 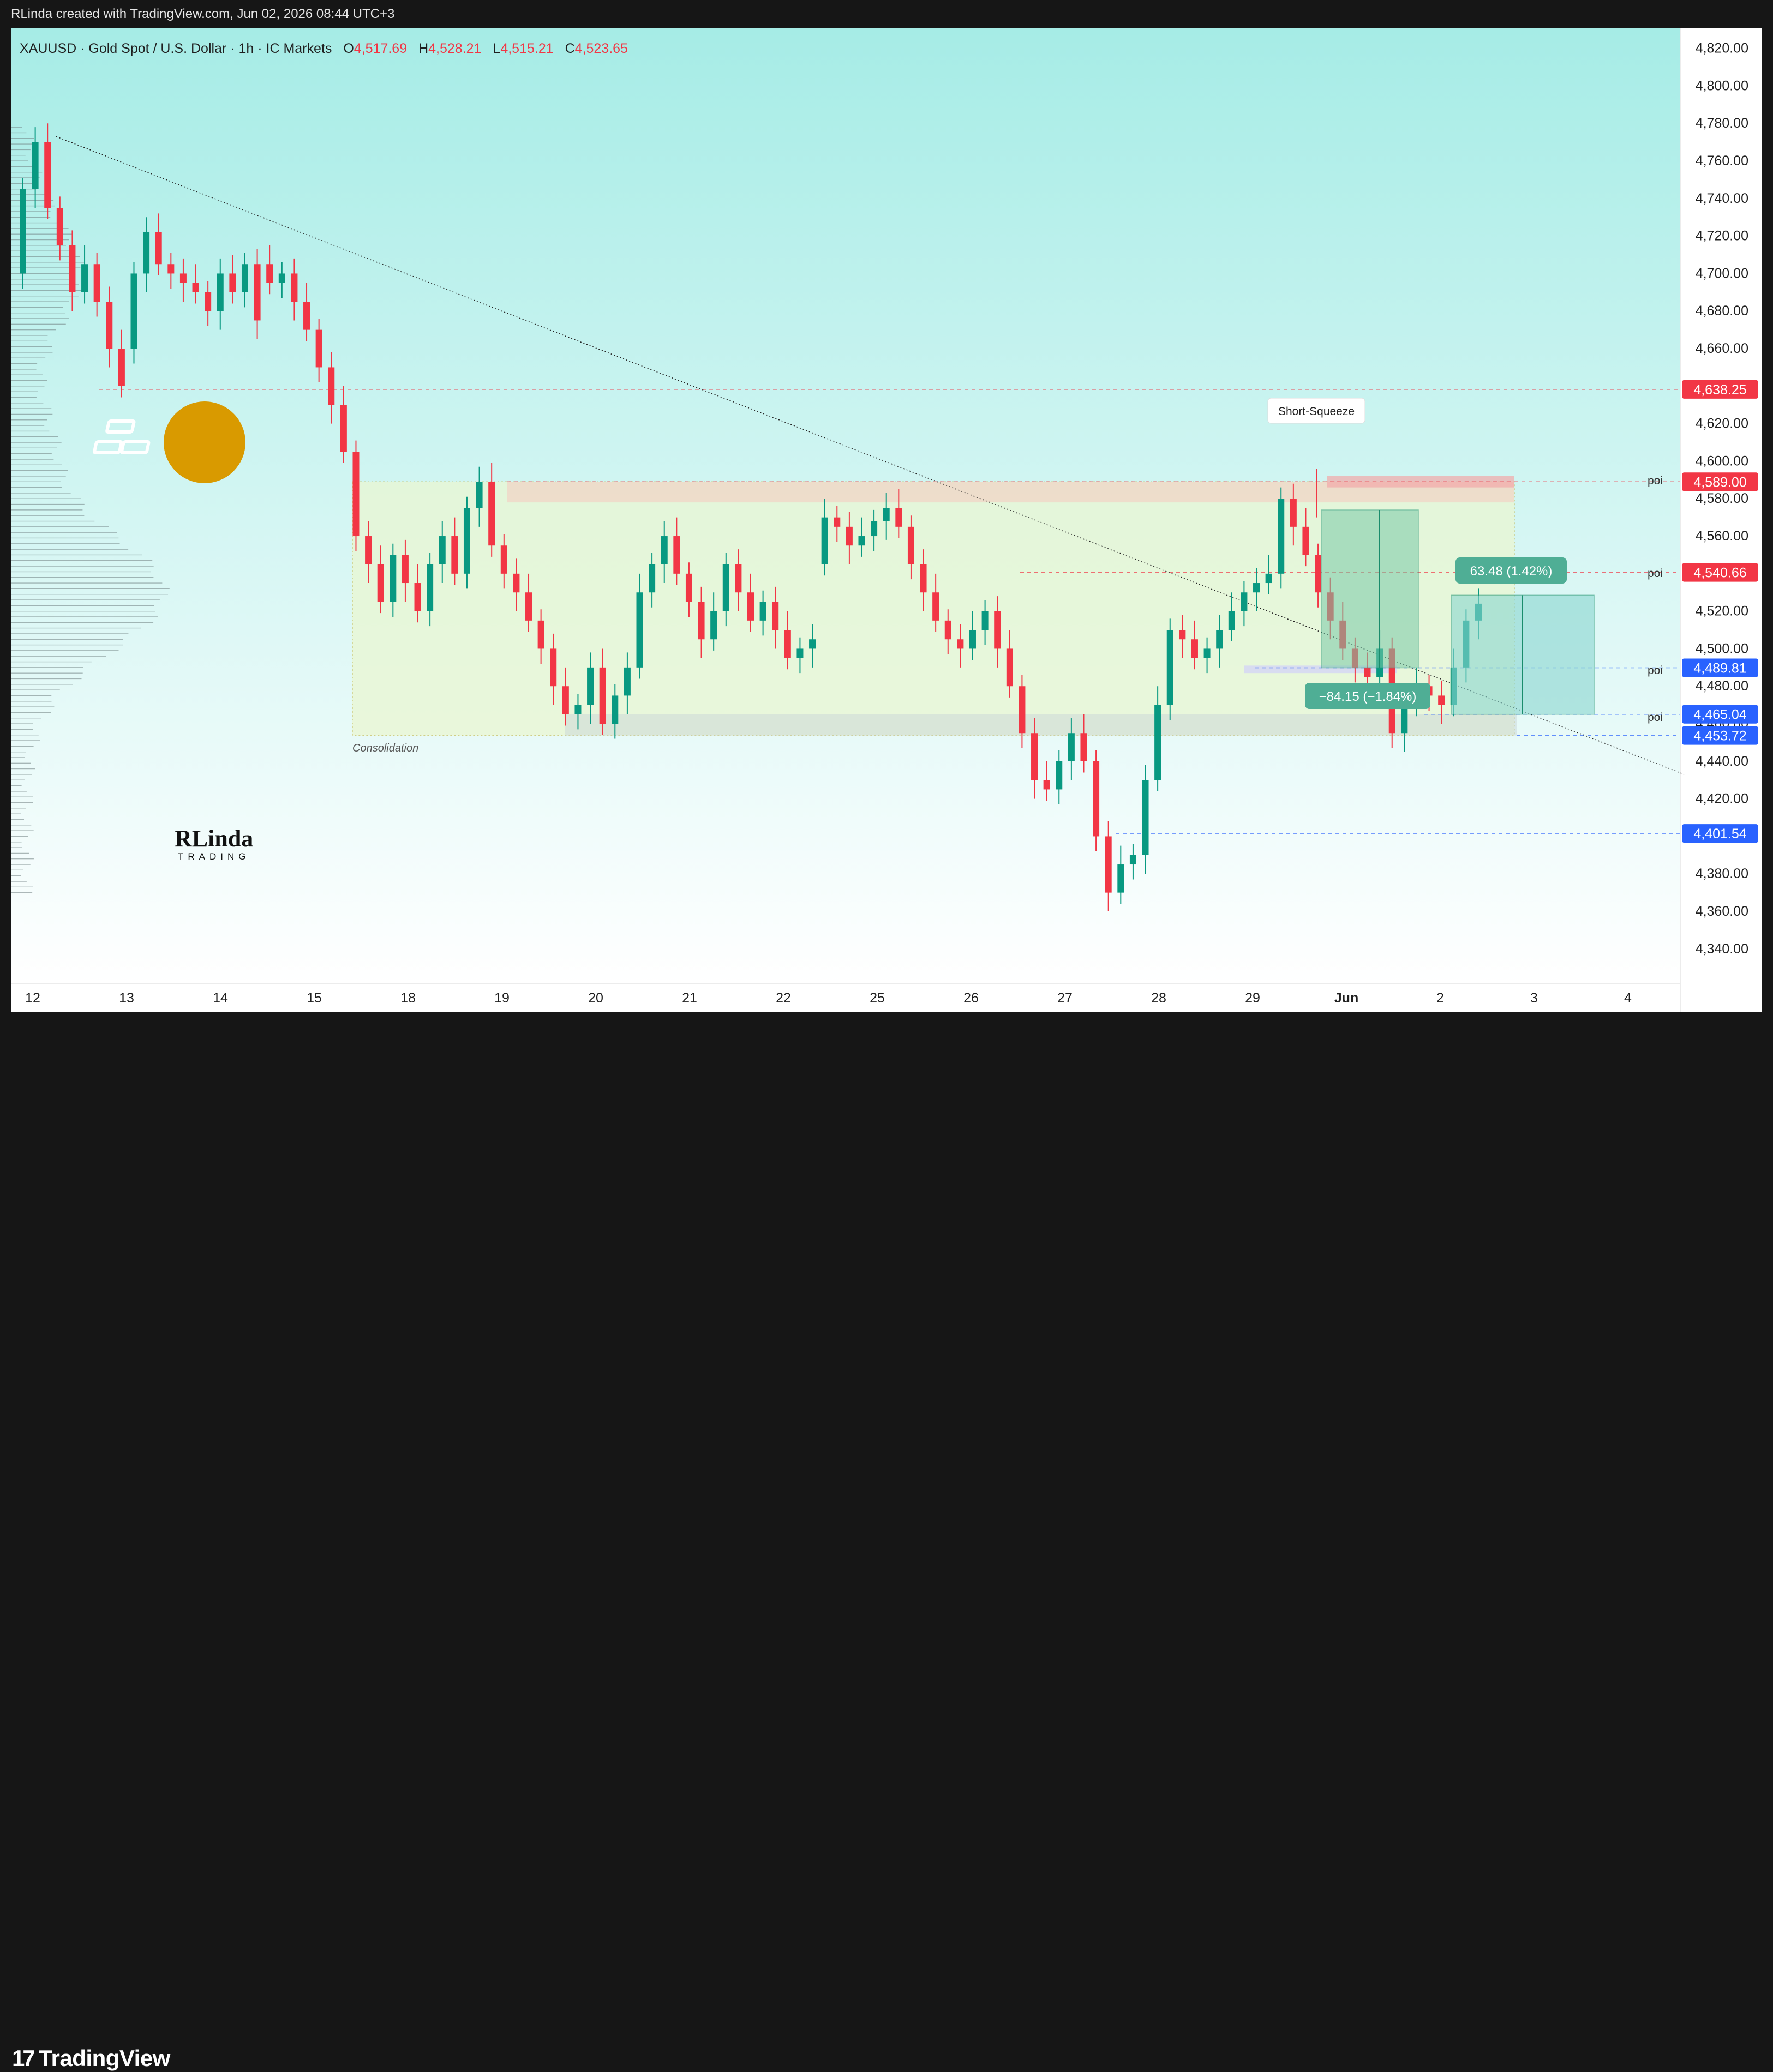 I want to click on y-tick-label: 4,440.00, so click(x=1722, y=761).